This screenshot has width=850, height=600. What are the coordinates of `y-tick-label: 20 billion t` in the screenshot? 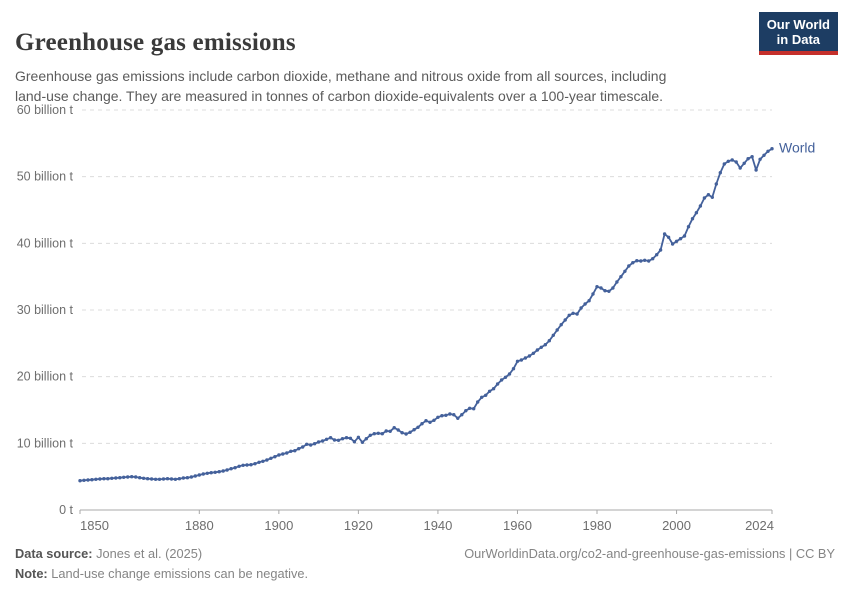 It's located at (45, 377).